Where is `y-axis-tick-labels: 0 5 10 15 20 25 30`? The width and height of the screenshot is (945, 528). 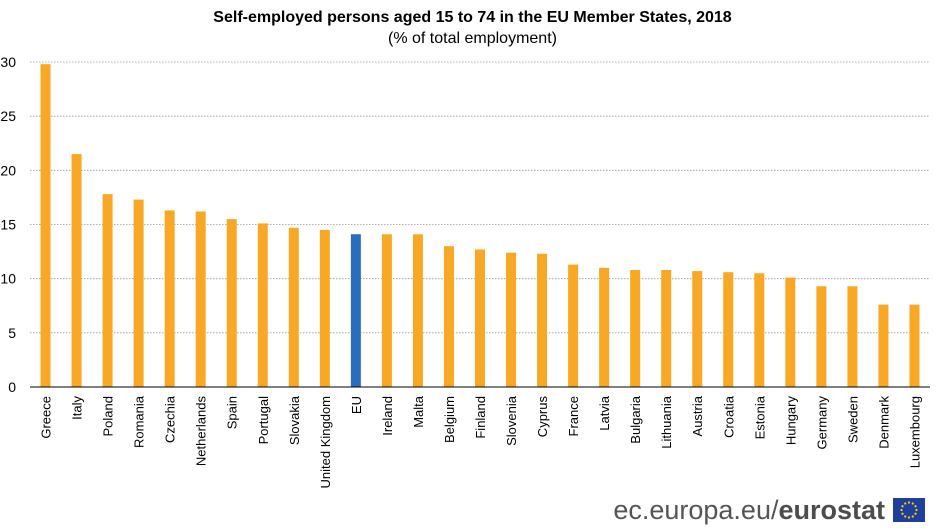
y-axis-tick-labels: 0 5 10 15 20 25 30 is located at coordinates (8, 224).